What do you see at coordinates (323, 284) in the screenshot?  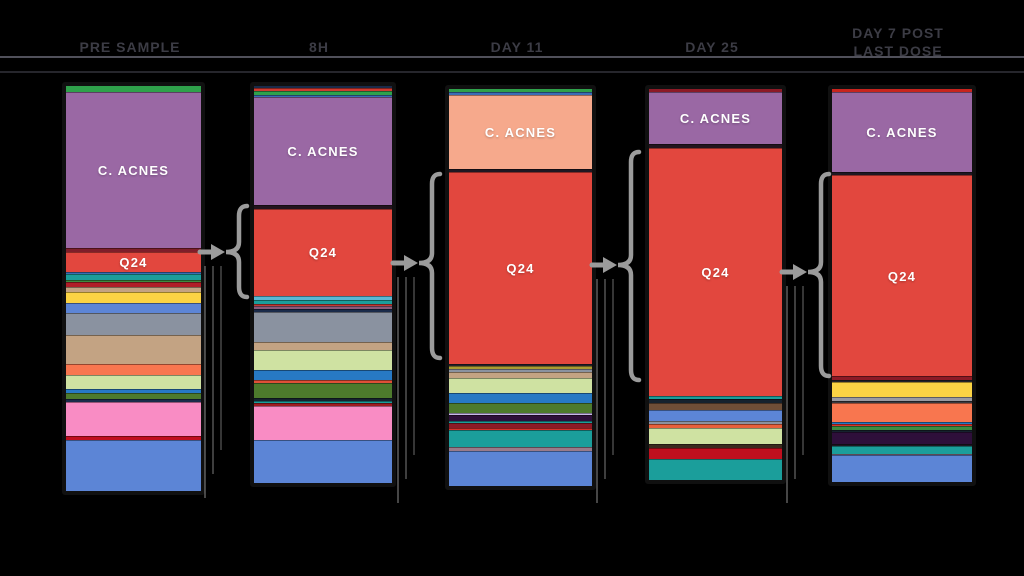 I see `stacked-bar-8h: C. ACNES Q24` at bounding box center [323, 284].